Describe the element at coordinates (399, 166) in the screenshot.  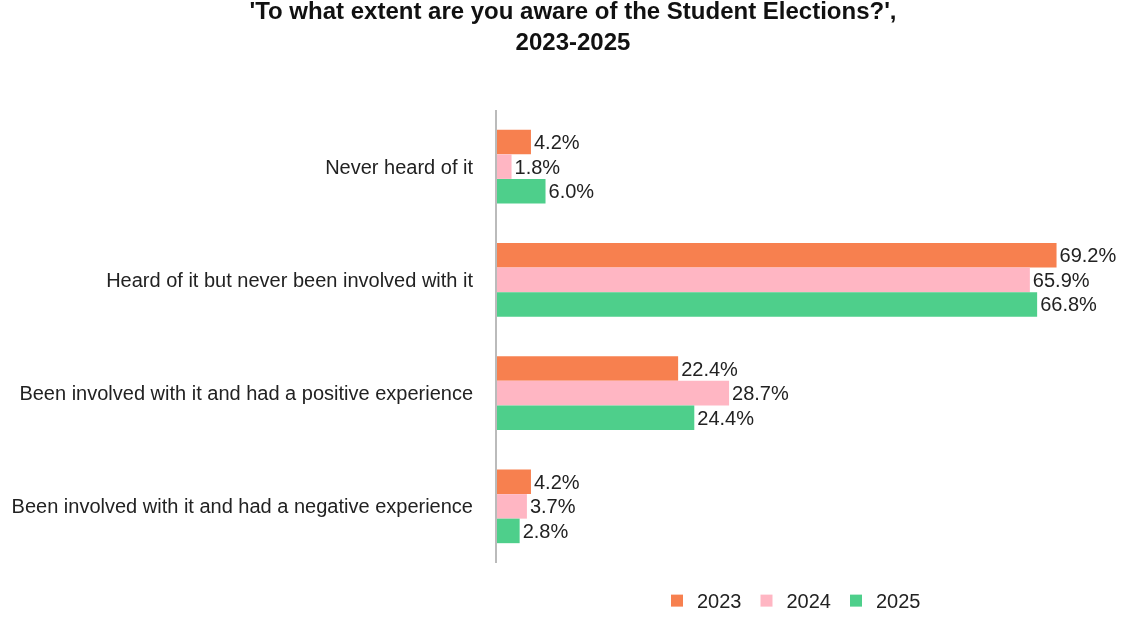
I see `y-tick-label: Never heard of it` at that location.